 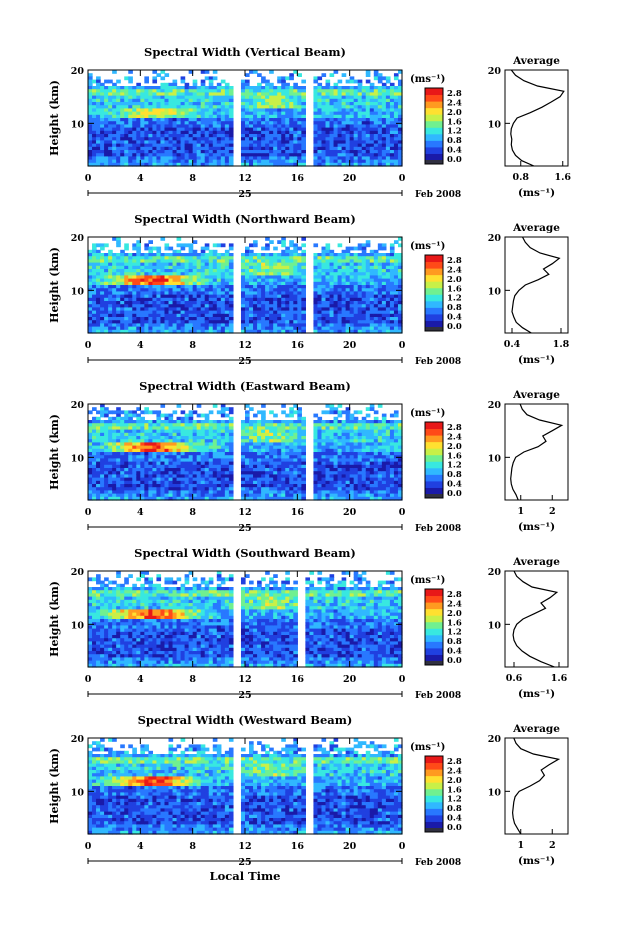 What do you see at coordinates (536, 61) in the screenshot?
I see `profile-title: Average` at bounding box center [536, 61].